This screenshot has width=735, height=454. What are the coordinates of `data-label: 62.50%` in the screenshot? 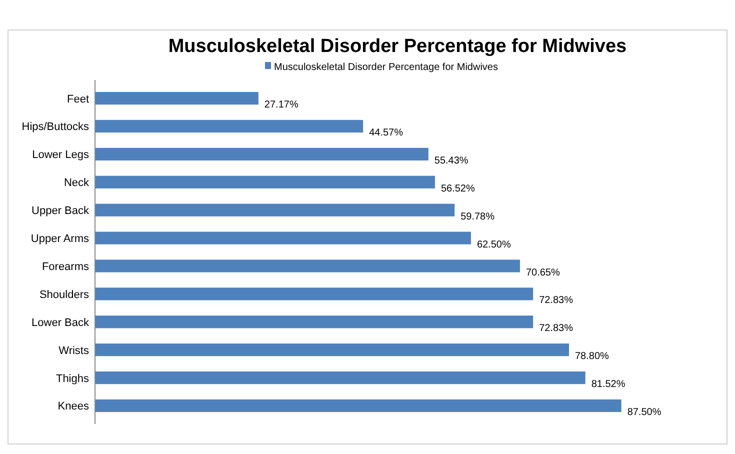 It's located at (493, 244).